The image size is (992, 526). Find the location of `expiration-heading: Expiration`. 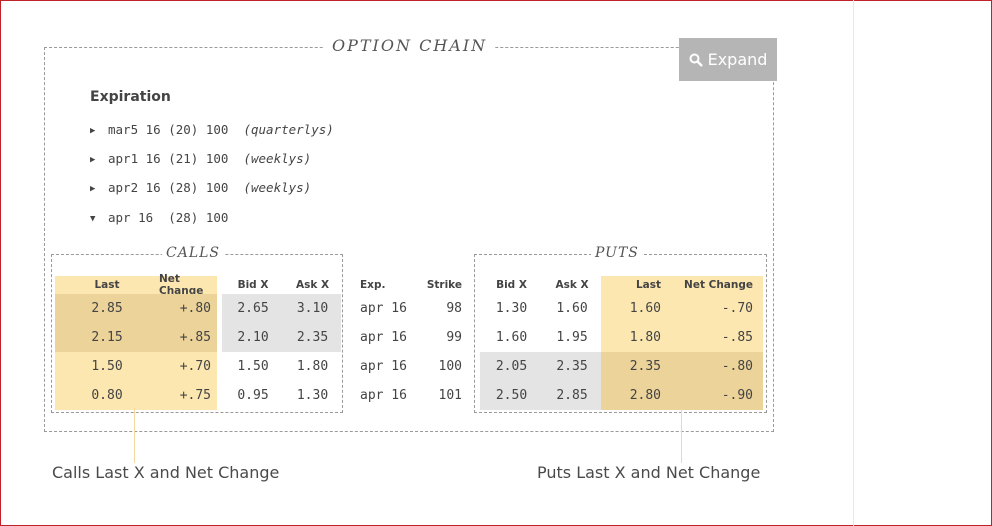

expiration-heading: Expiration is located at coordinates (130, 97).